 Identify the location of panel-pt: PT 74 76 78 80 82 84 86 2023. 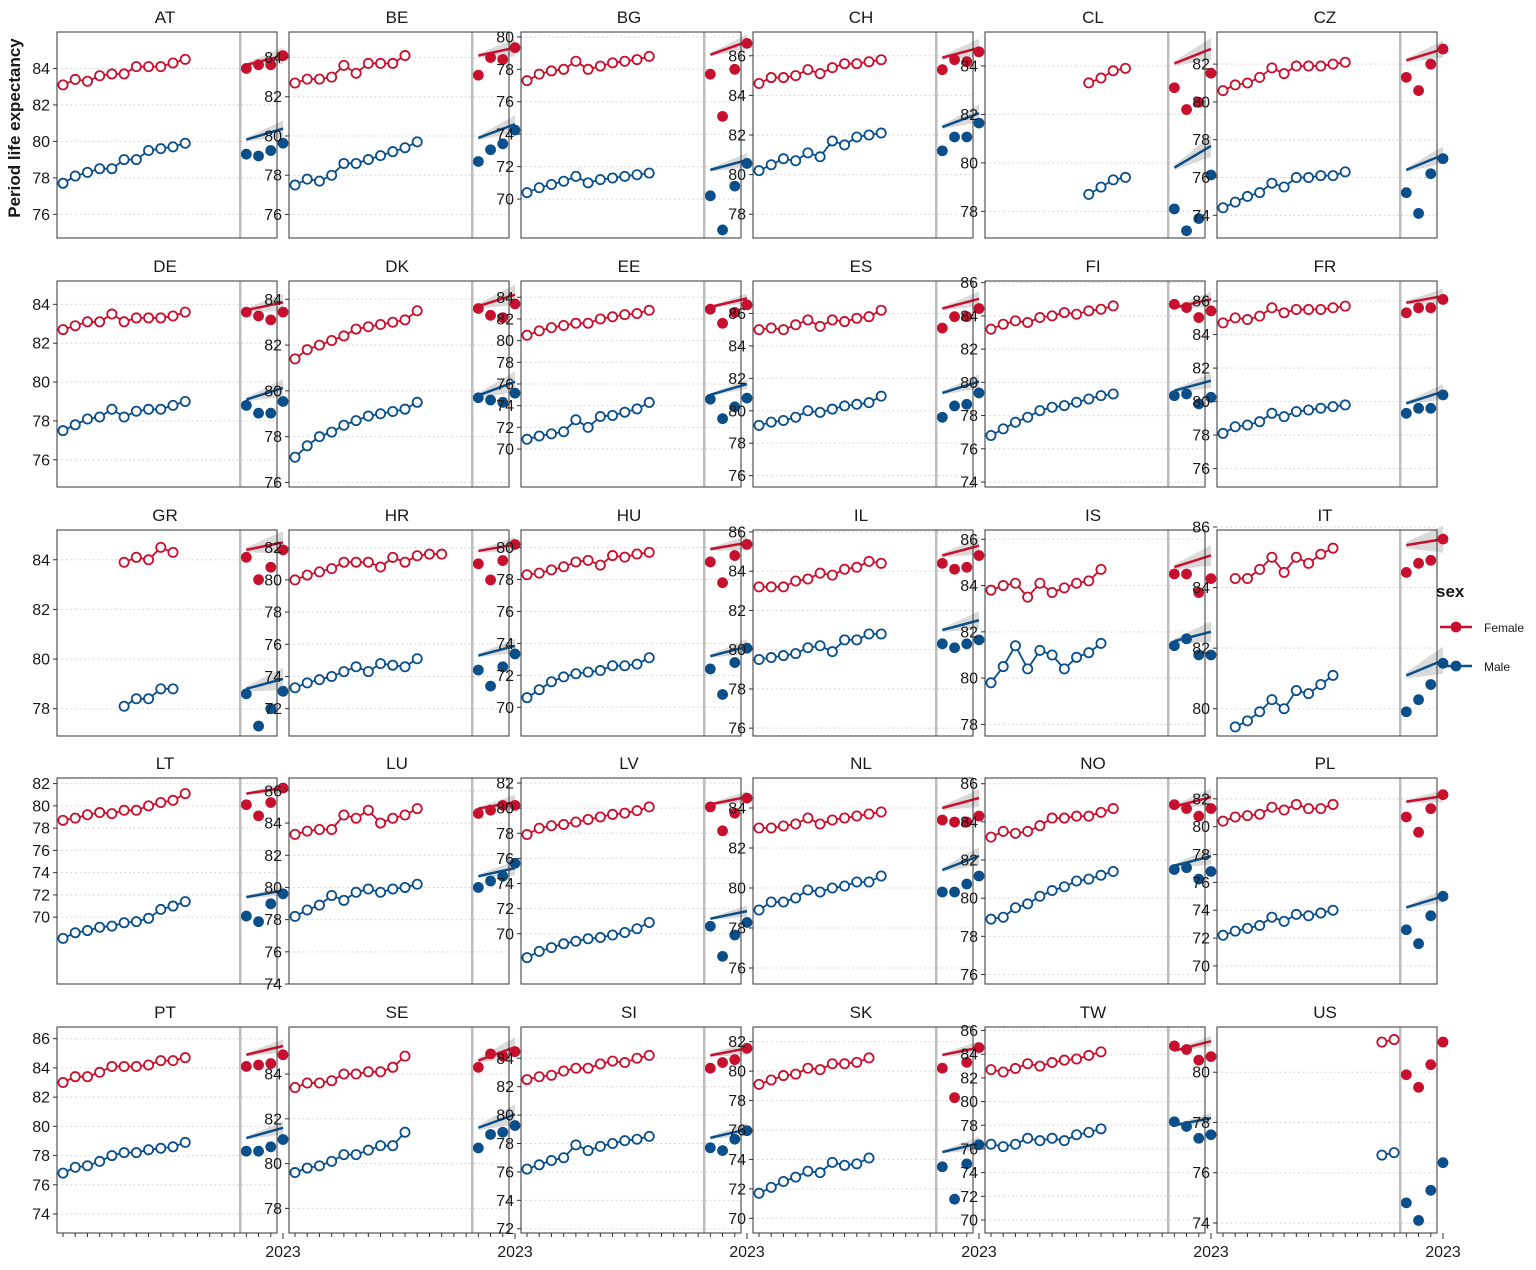
(166, 1132).